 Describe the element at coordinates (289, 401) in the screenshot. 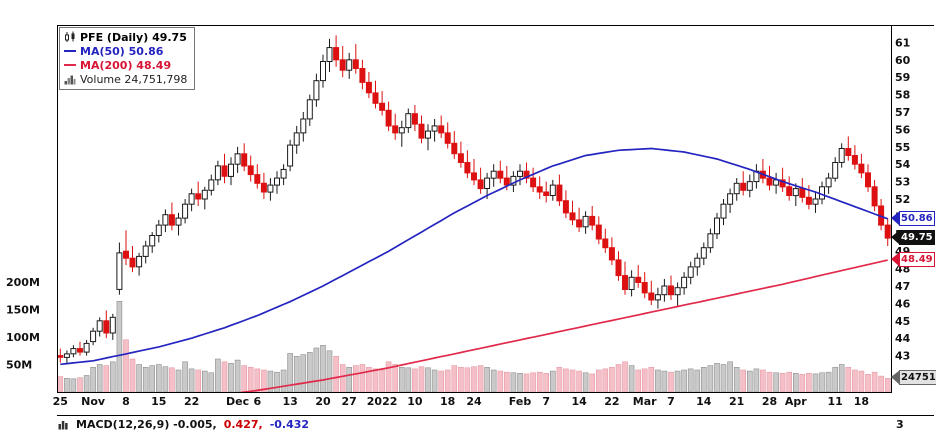

I see `svg-text: 13` at that location.